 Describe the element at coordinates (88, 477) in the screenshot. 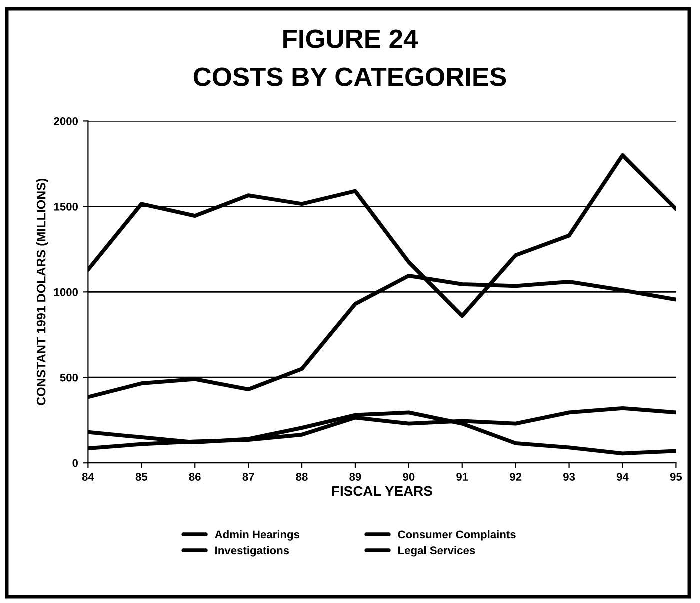

I see `x-tick-label: 84` at that location.